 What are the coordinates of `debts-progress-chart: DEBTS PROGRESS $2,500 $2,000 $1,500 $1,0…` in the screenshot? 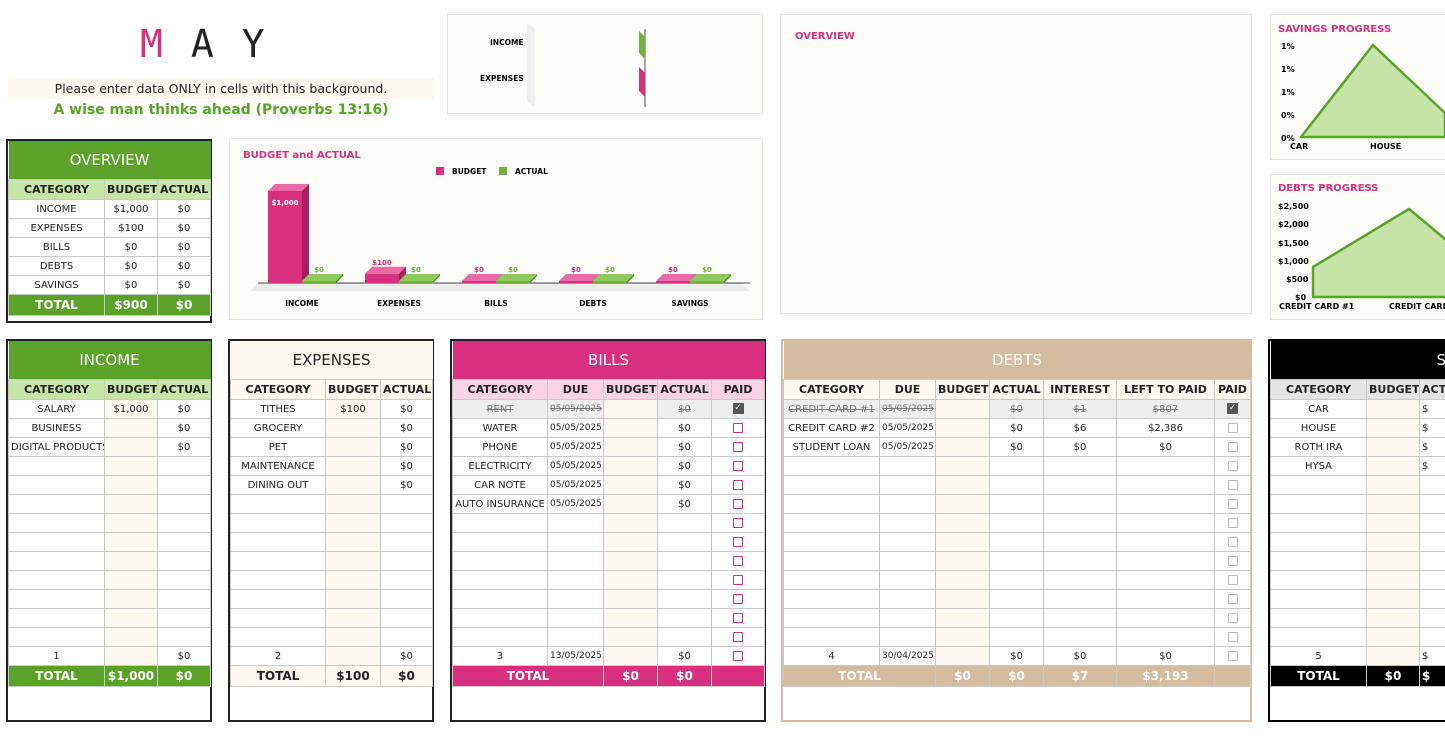 It's located at (1357, 247).